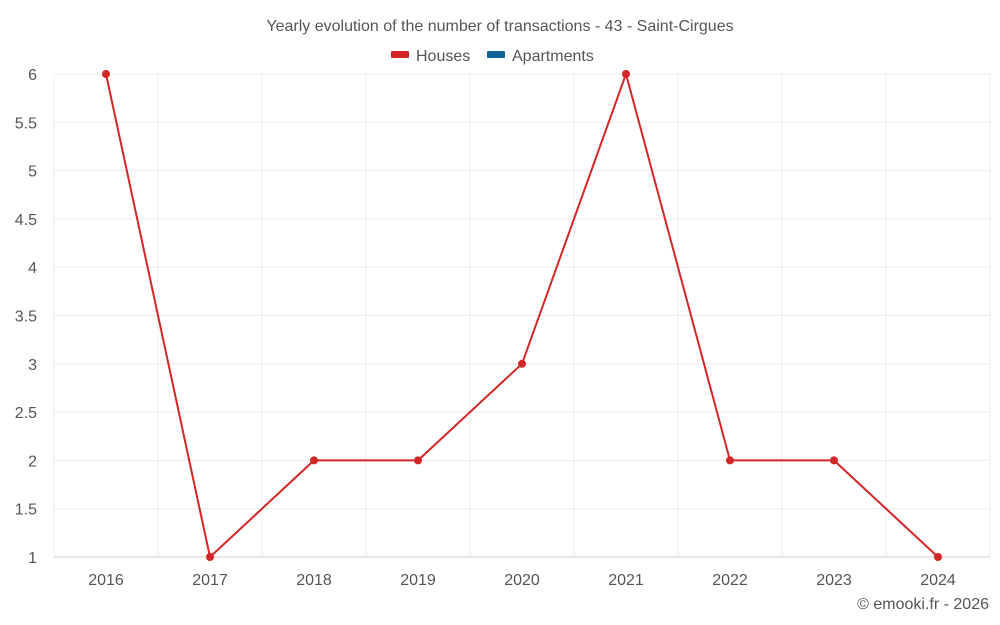 The height and width of the screenshot is (625, 1000). What do you see at coordinates (626, 74) in the screenshot?
I see `data-point-houses-2021` at bounding box center [626, 74].